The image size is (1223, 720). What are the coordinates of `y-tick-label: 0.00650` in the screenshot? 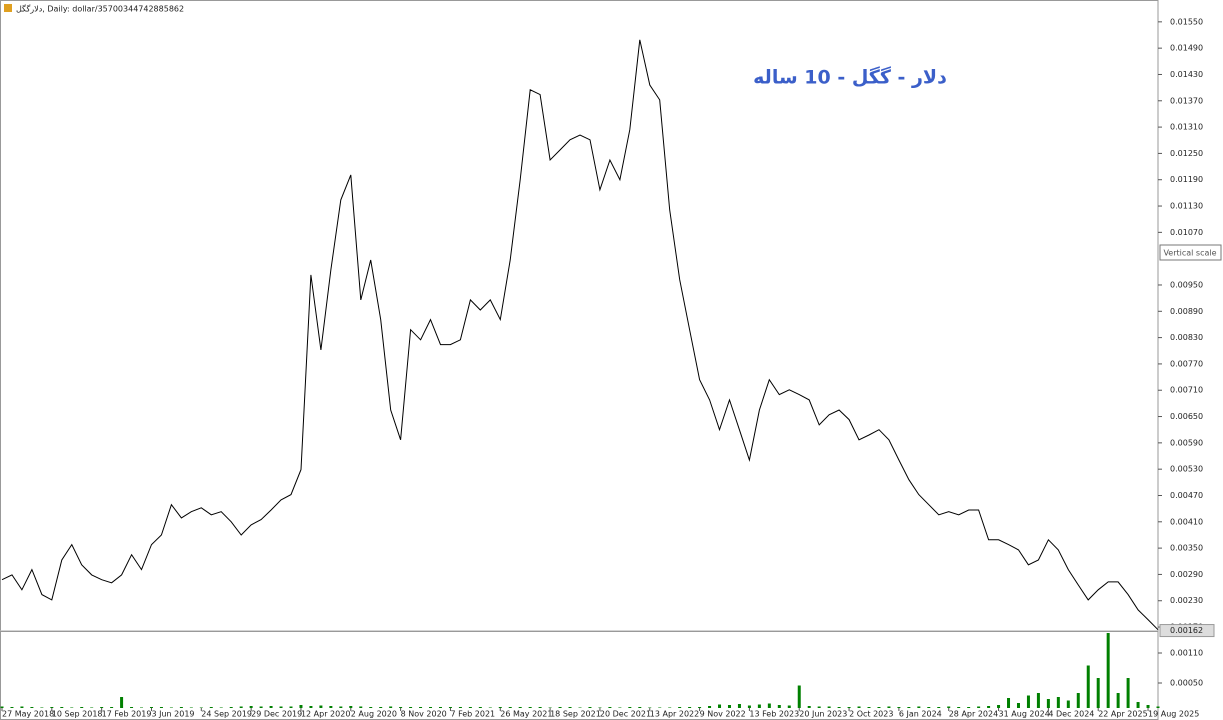 It's located at (1186, 416).